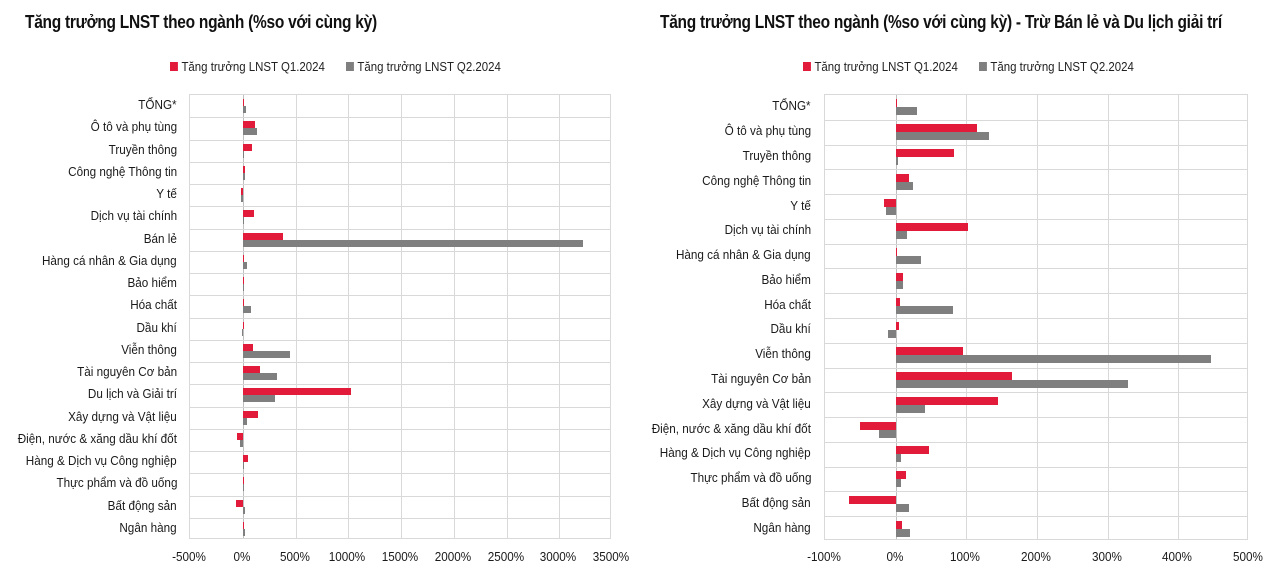 This screenshot has height=579, width=1274. Describe the element at coordinates (133, 216) in the screenshot. I see `category-label: Dịch vụ tài chính` at that location.